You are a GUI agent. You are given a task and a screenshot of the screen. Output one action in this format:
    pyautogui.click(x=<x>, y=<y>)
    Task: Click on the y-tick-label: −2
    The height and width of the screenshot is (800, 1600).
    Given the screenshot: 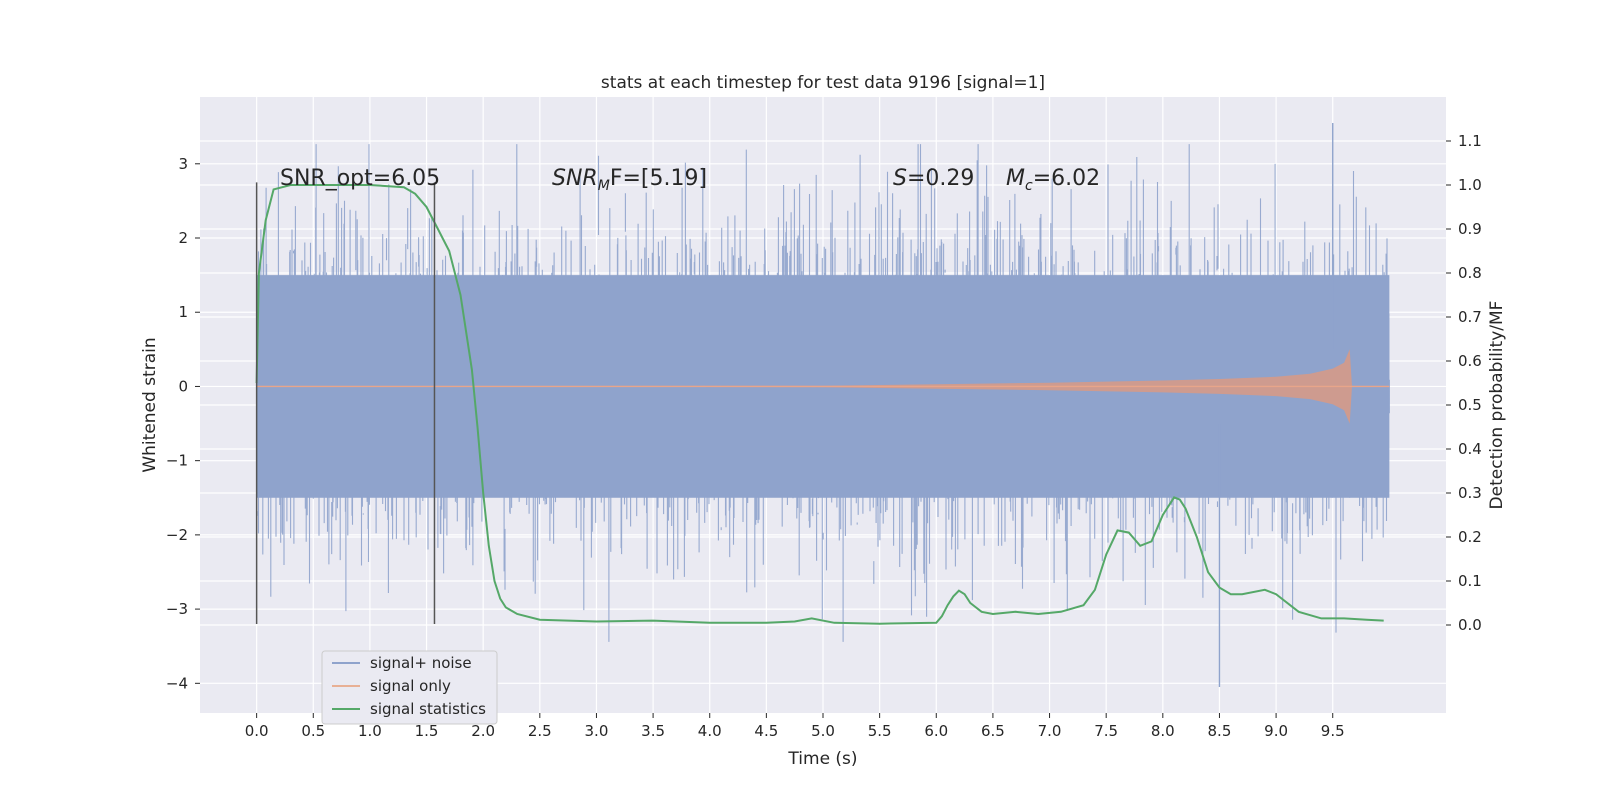 What is the action you would take?
    pyautogui.click(x=177, y=535)
    